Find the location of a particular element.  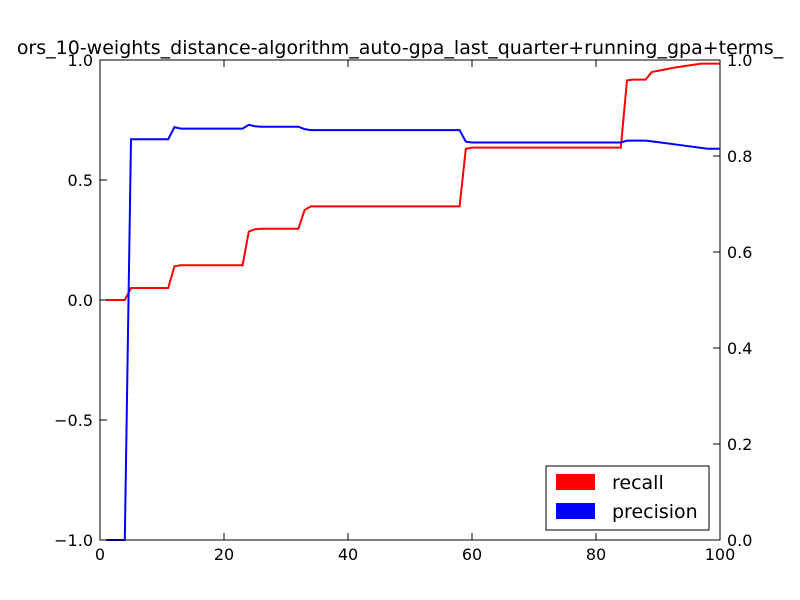

y-left-tick-label: 0.5 is located at coordinates (80, 180).